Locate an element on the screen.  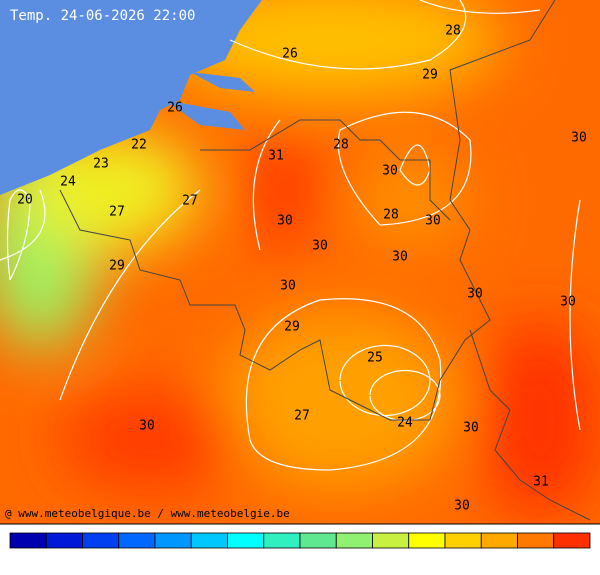
color-scale is located at coordinates (300, 540).